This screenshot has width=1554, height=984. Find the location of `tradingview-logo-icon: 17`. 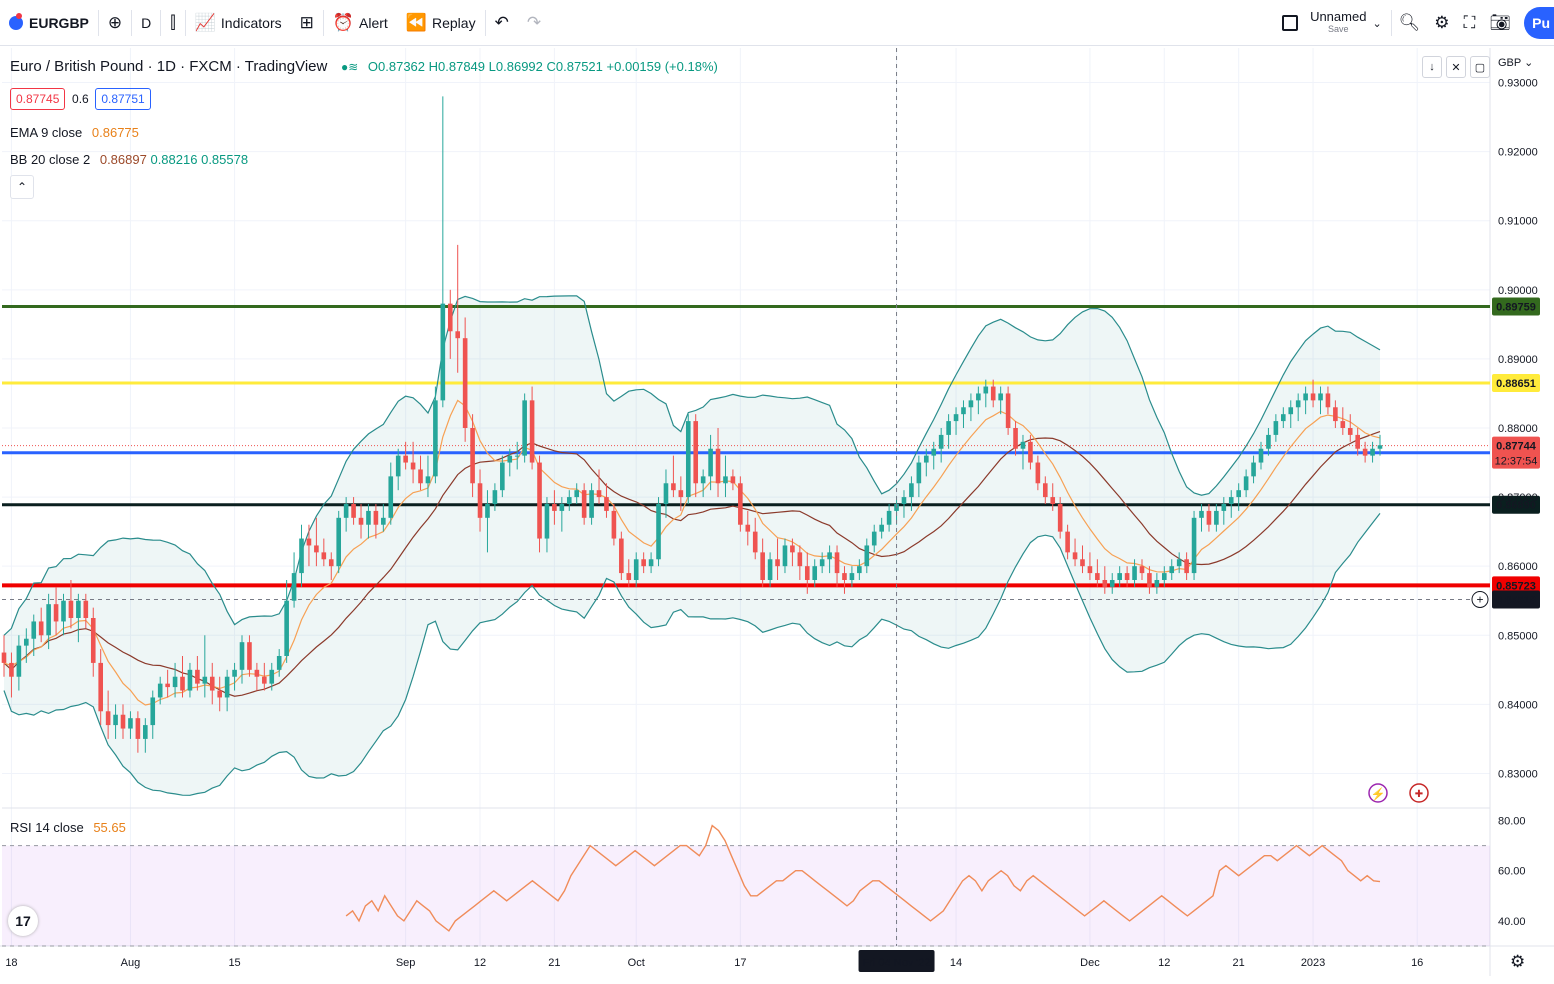

tradingview-logo-icon: 17 is located at coordinates (23, 921).